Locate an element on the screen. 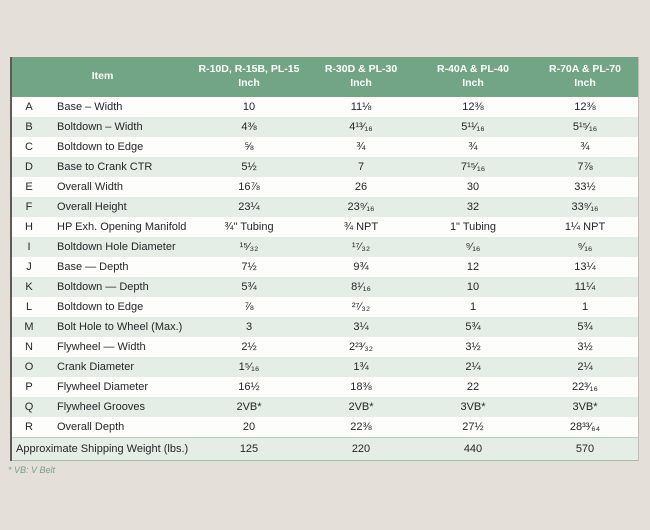 This screenshot has height=530, width=650. row-letter: Q is located at coordinates (29, 407).